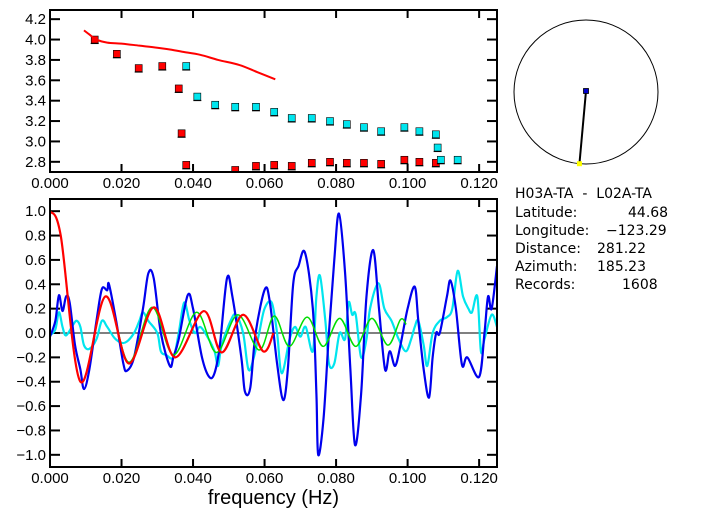 This screenshot has width=702, height=519. Describe the element at coordinates (408, 183) in the screenshot. I see `top-x-tick-label: 0.100` at that location.